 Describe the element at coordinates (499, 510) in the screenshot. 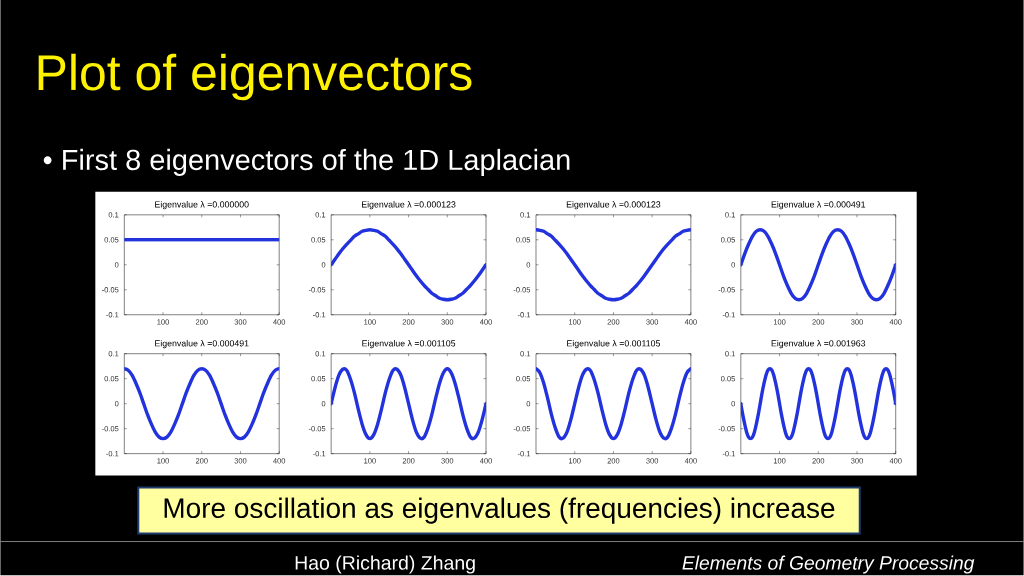

I see `text: More oscillation as eigenvalues (frequencies) increase` at that location.